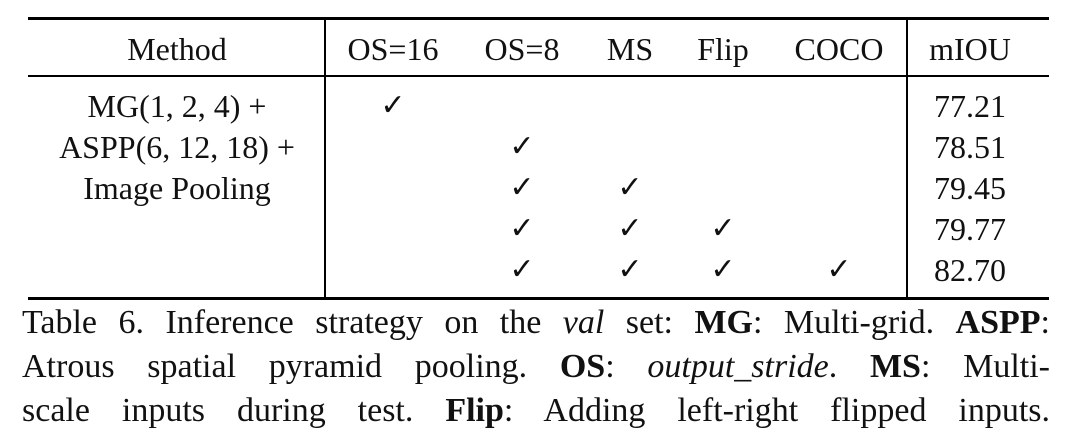  What do you see at coordinates (177, 188) in the screenshot?
I see `method-line-image-pooling: Image Pooling` at bounding box center [177, 188].